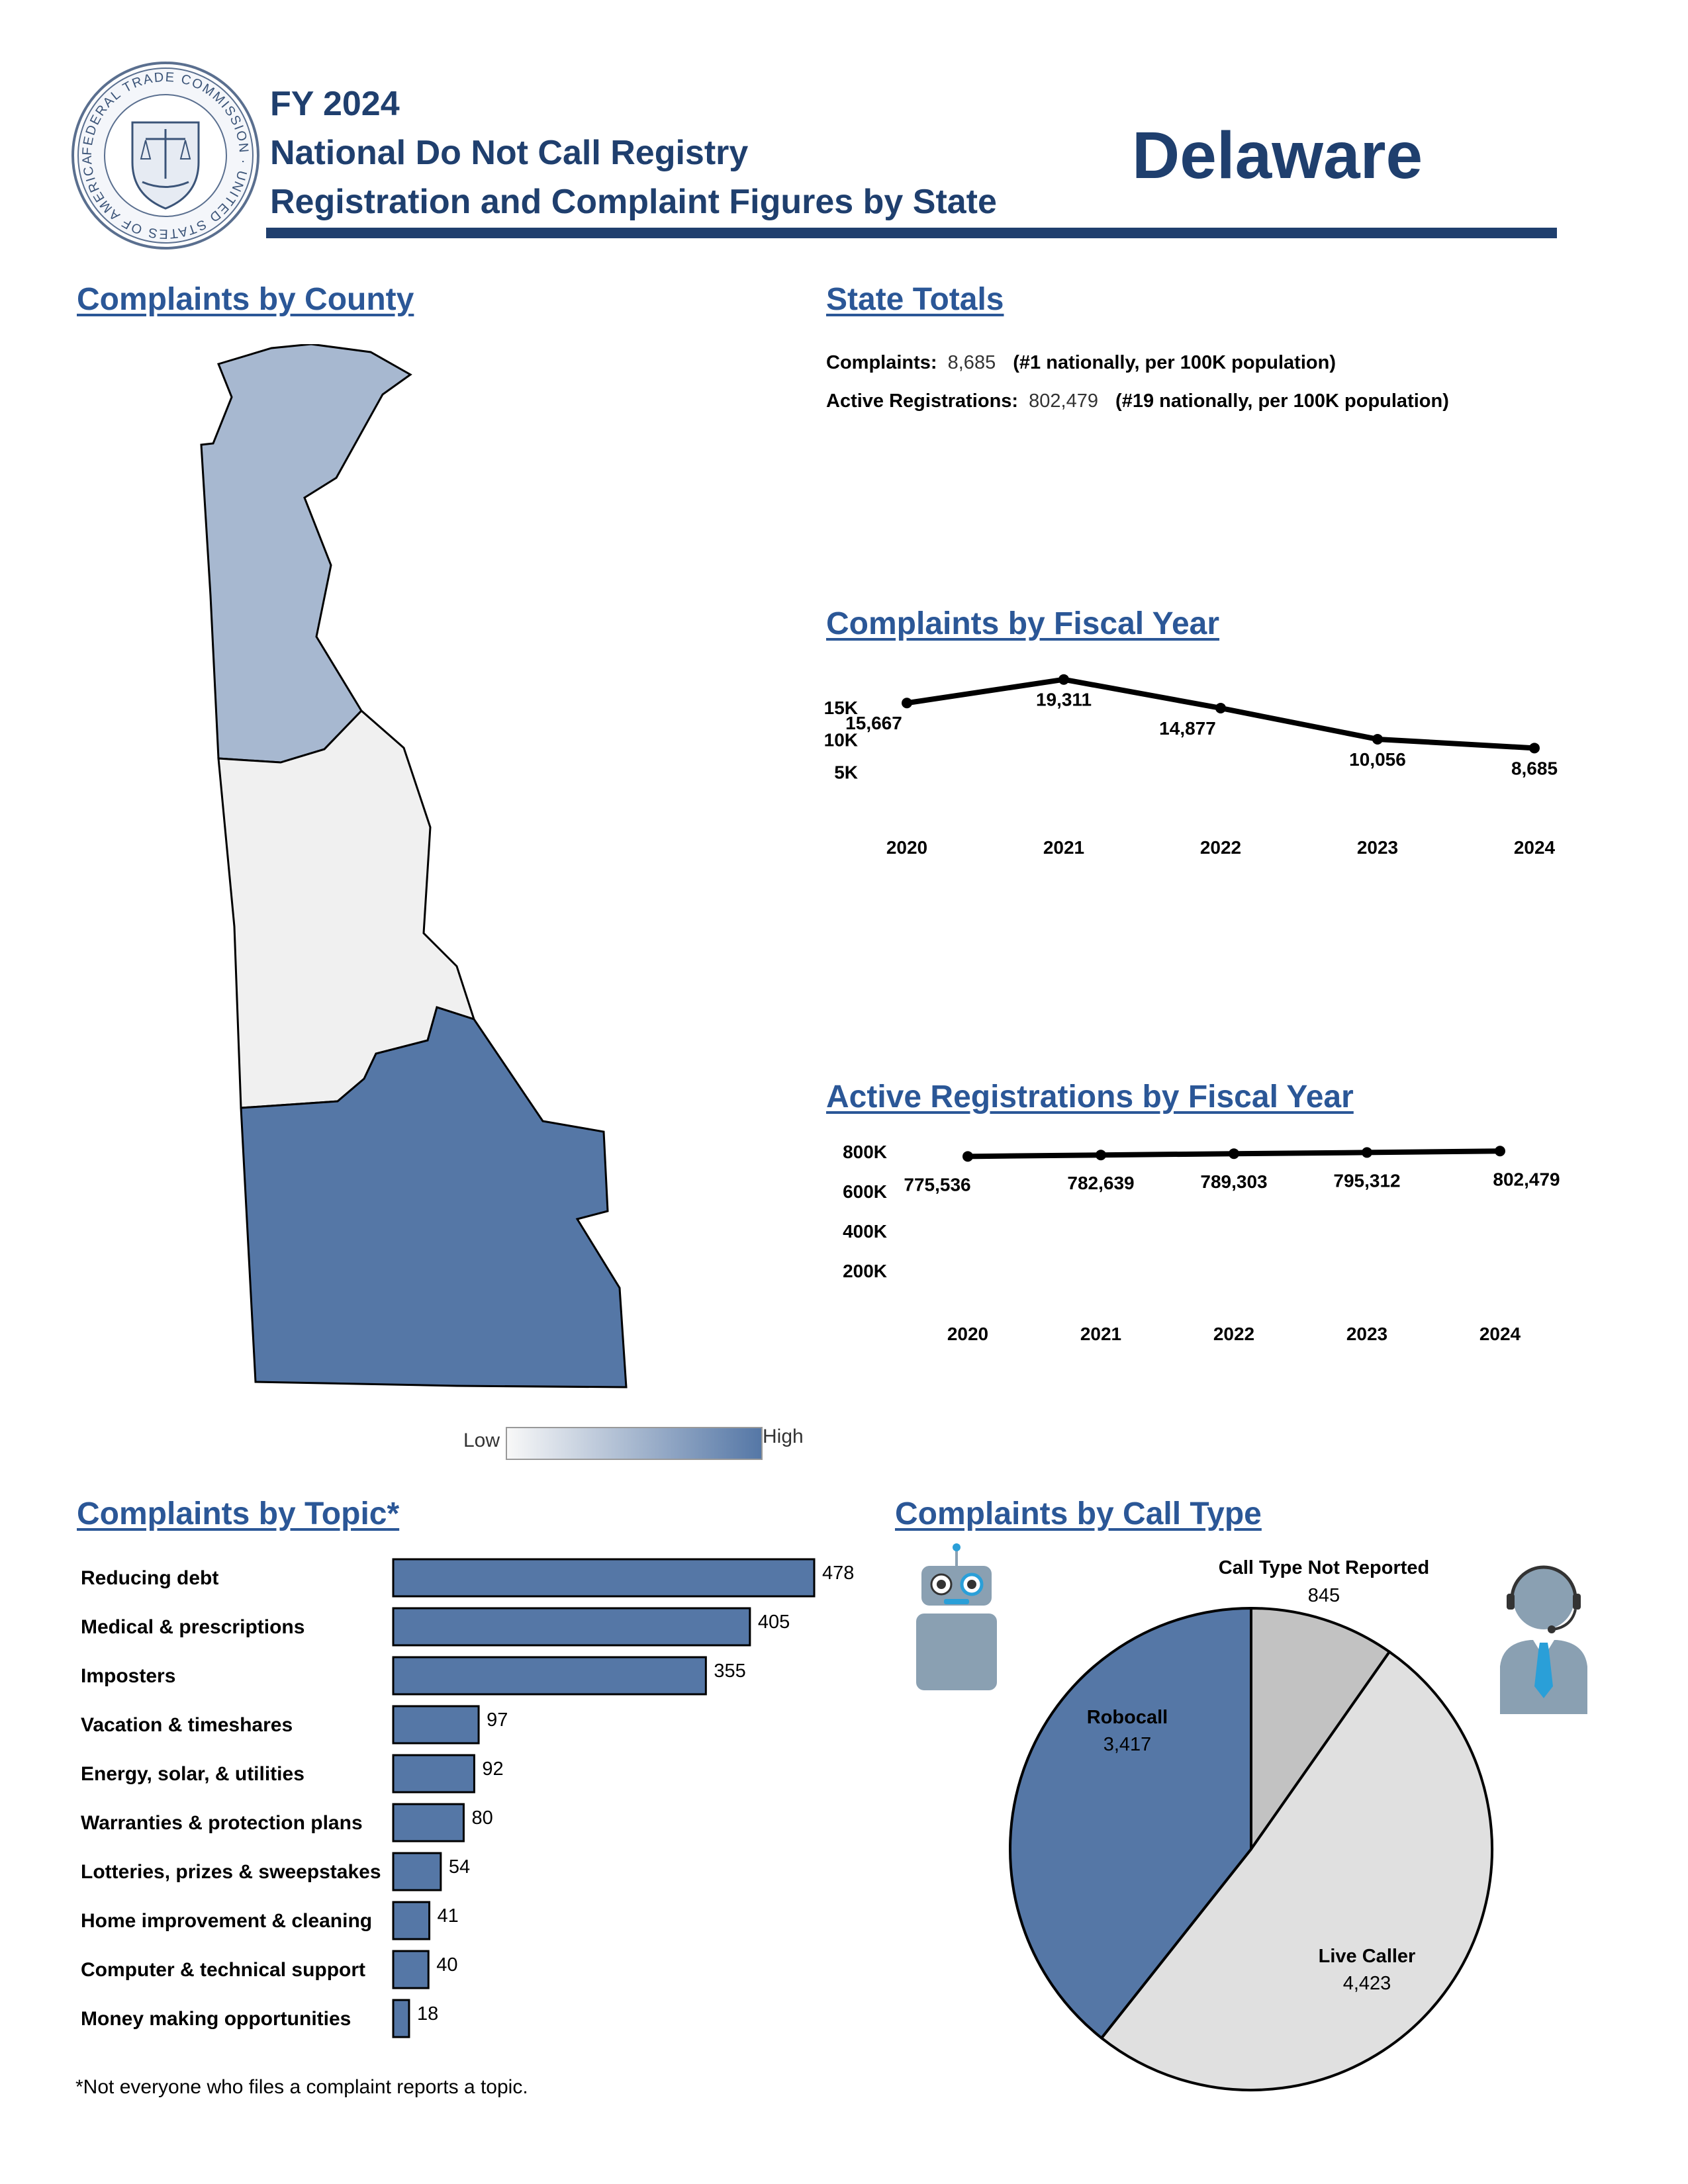  What do you see at coordinates (446, 1965) in the screenshot?
I see `topic-value: 40` at bounding box center [446, 1965].